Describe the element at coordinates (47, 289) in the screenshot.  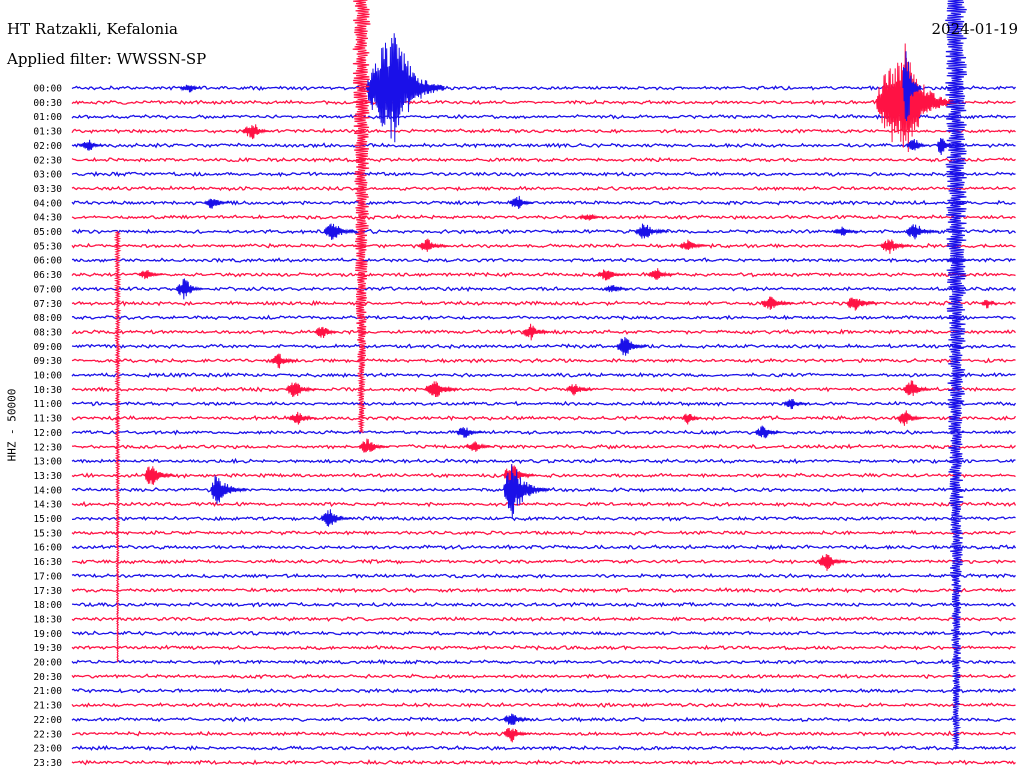
I see `tick-label: 07:00` at that location.